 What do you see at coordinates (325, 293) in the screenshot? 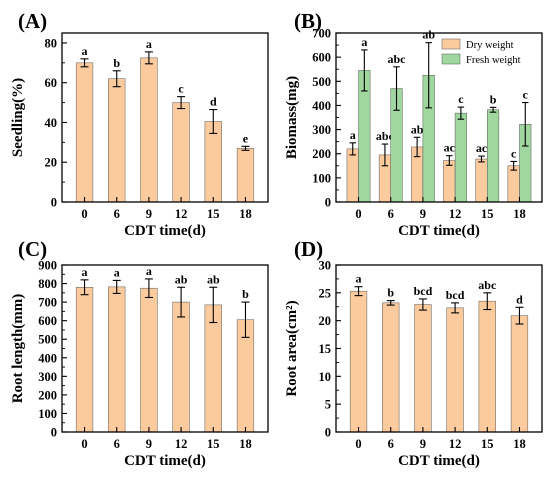
I see `y-tick-label: 25` at bounding box center [325, 293].